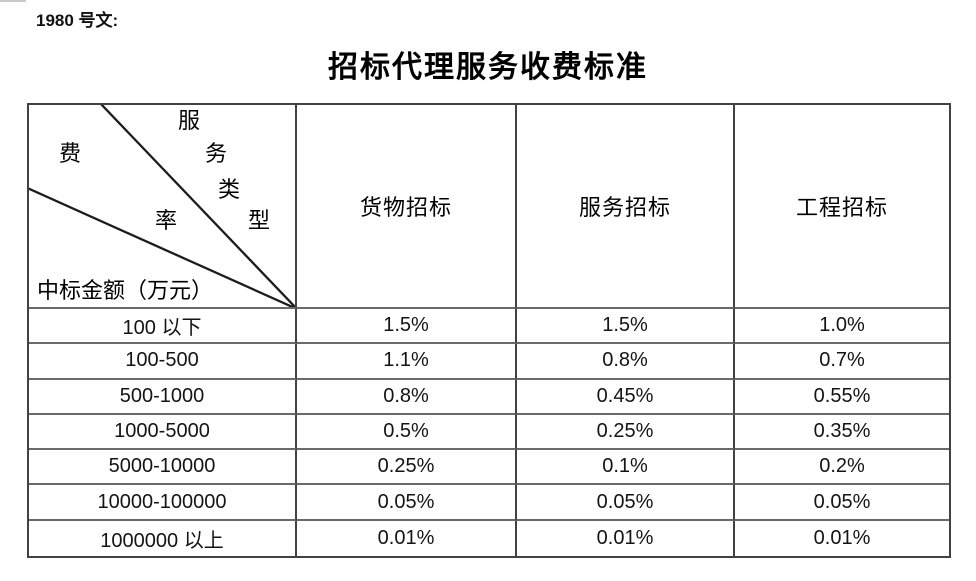  I want to click on fee-value: 0.5%, so click(407, 432).